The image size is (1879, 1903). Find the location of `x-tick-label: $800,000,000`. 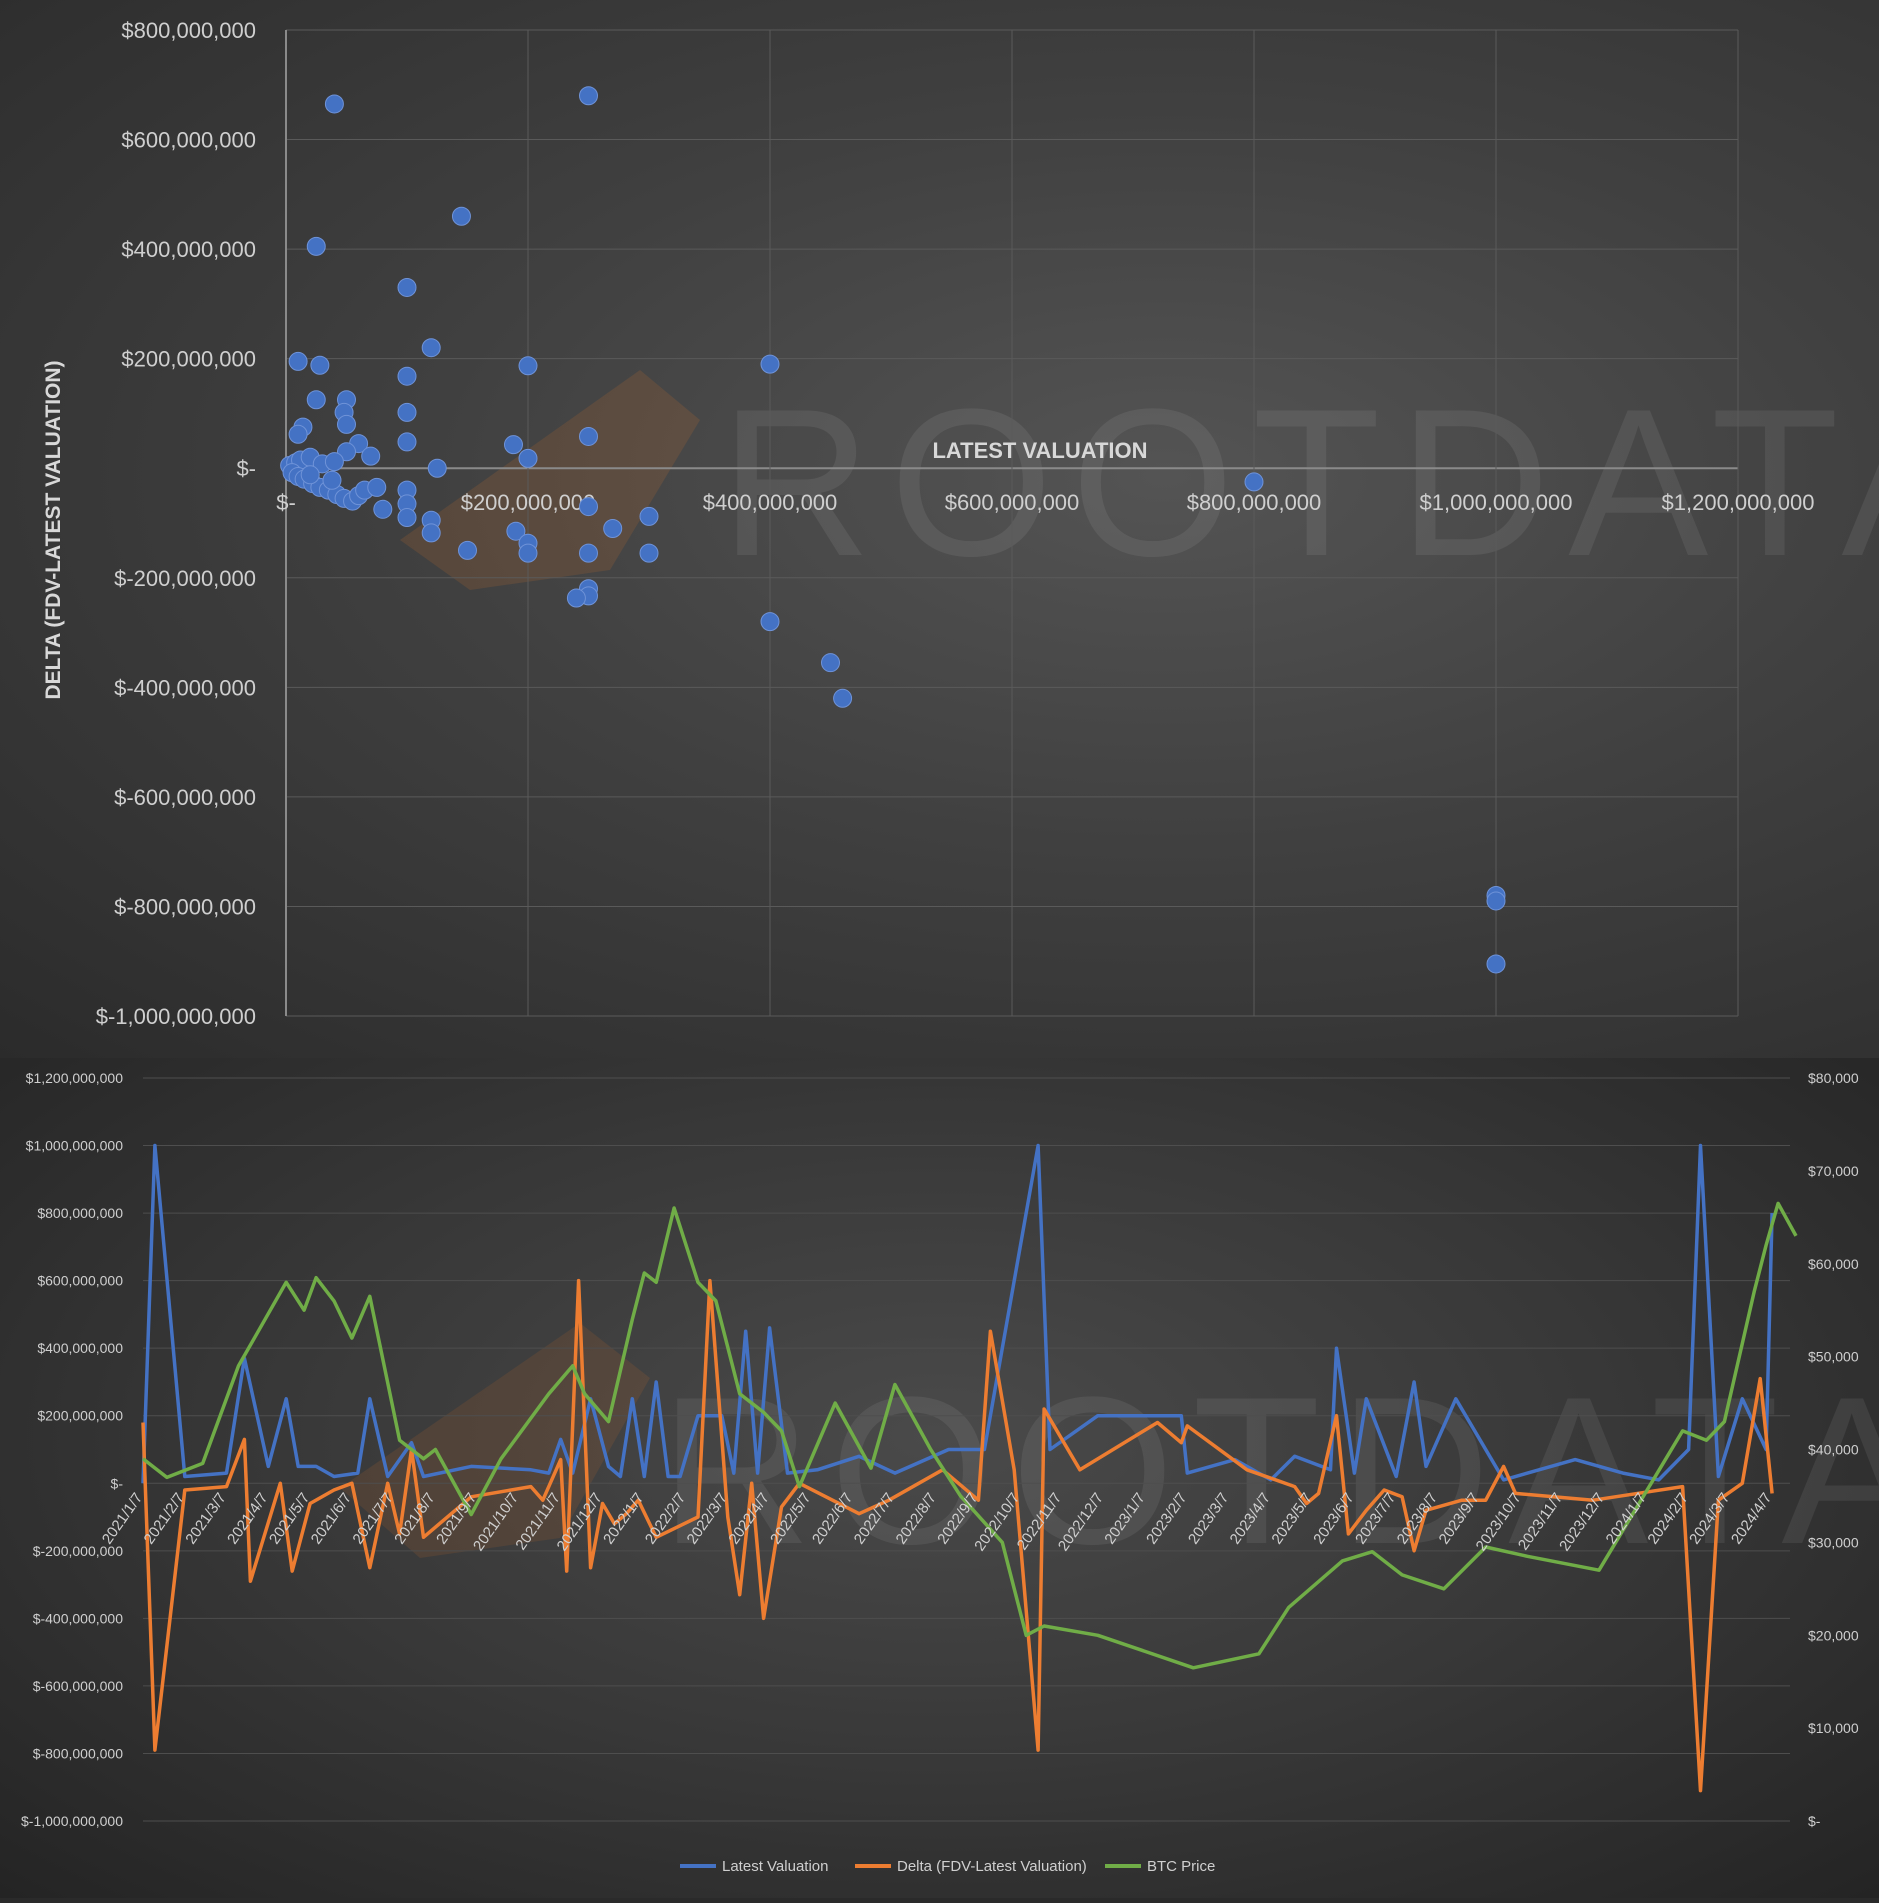

x-tick-label: $800,000,000 is located at coordinates (1254, 502).